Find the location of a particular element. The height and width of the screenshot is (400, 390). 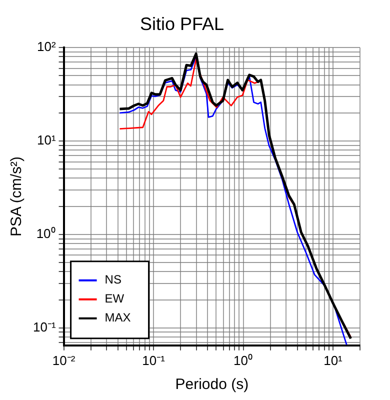

y-axis-title: PSA (cm/s²) is located at coordinates (17, 196).